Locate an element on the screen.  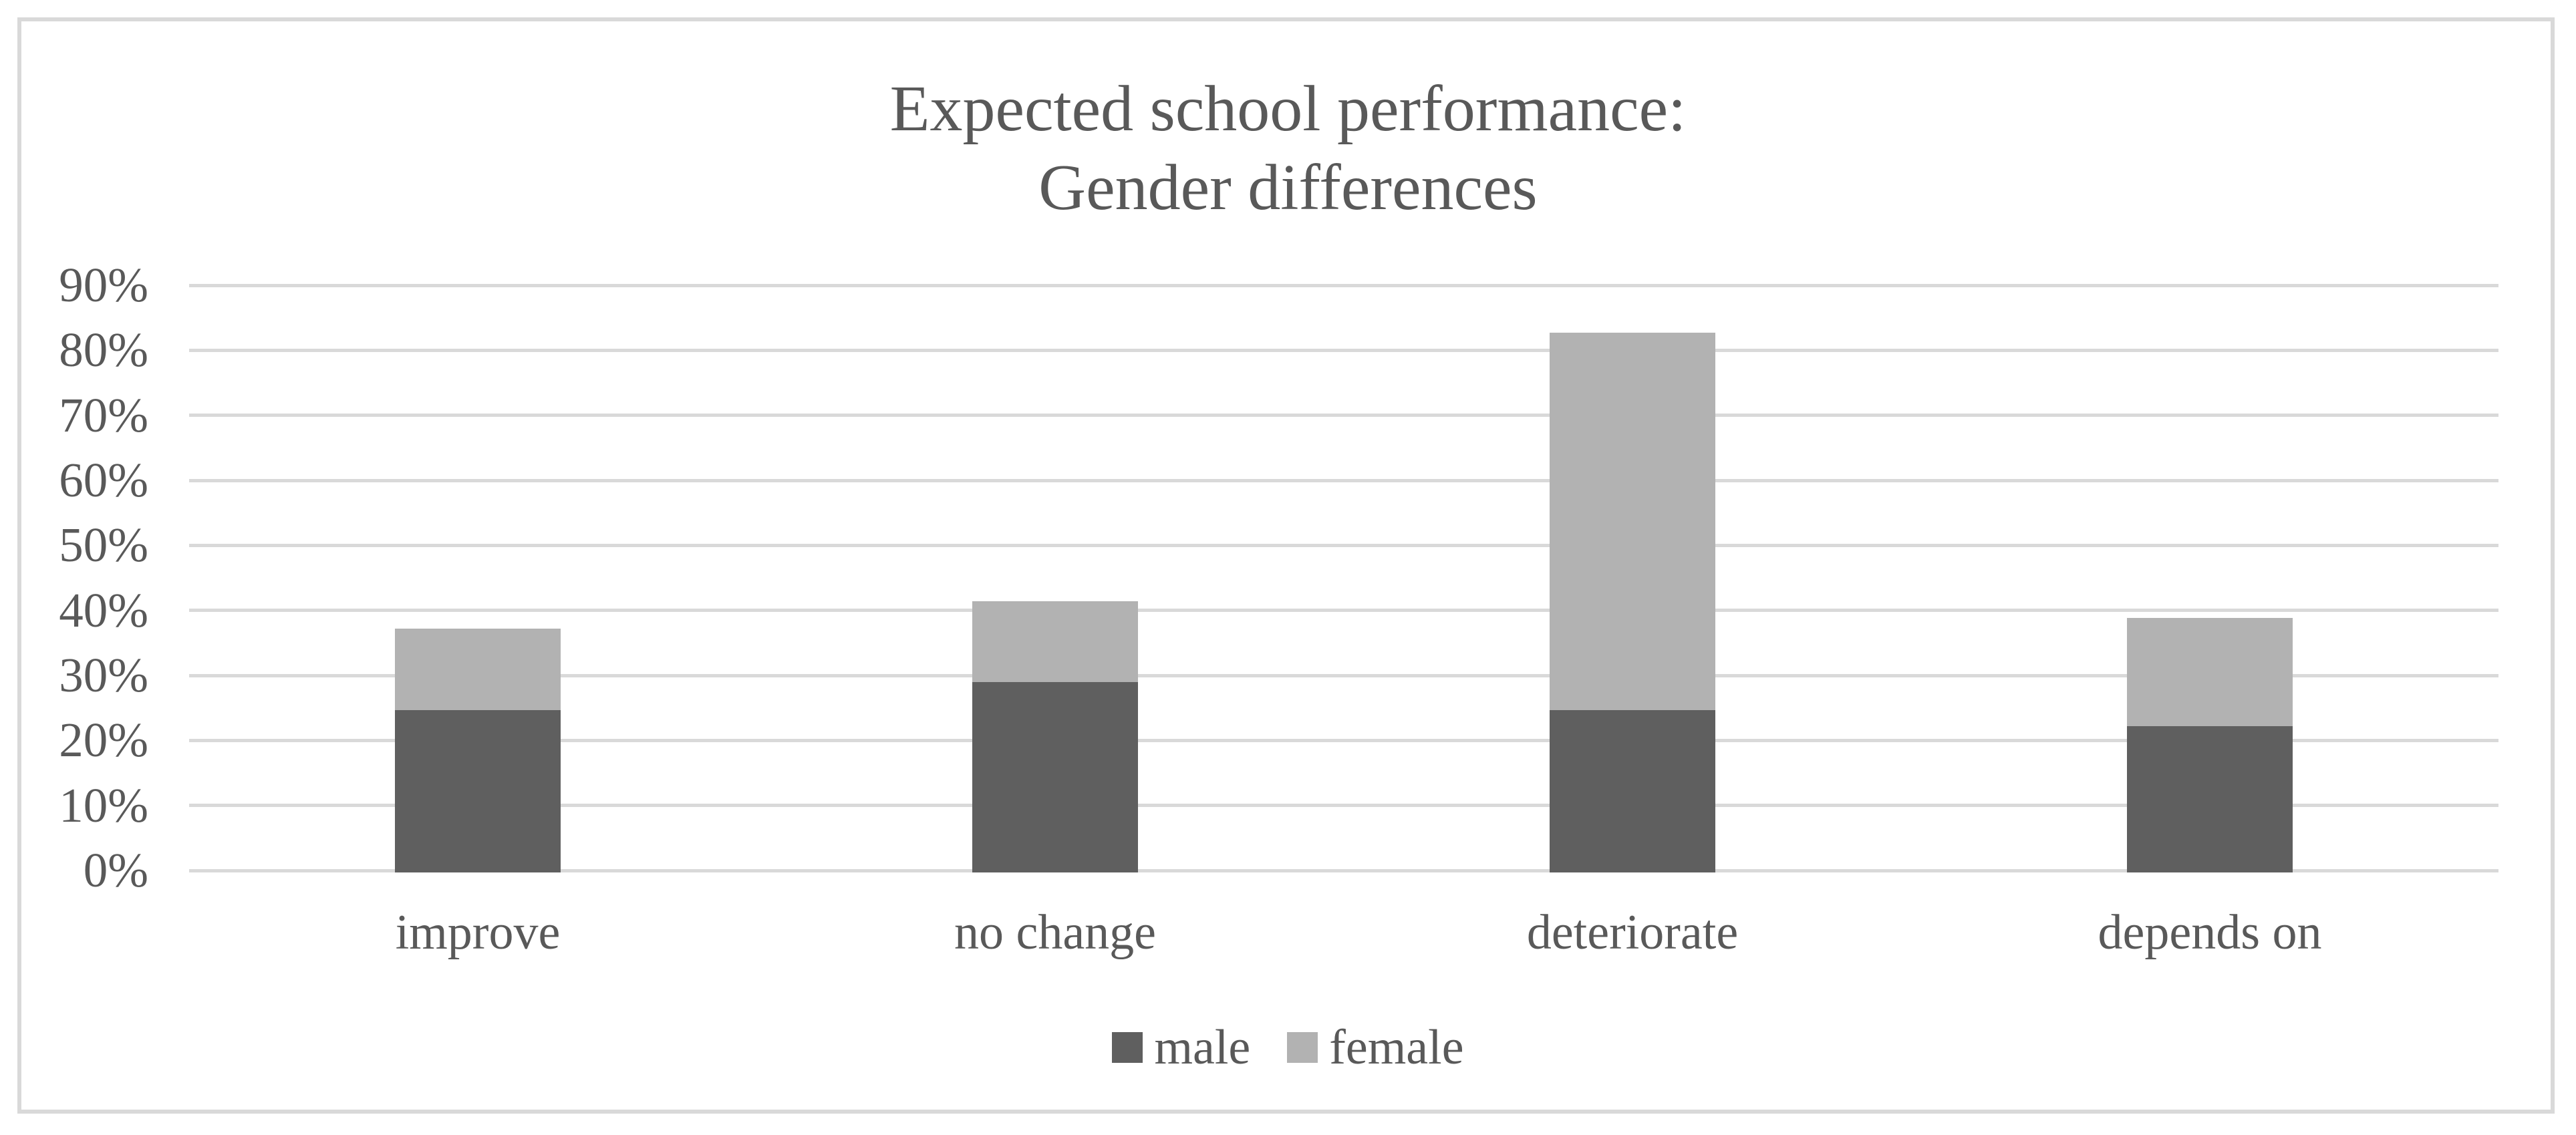
legend-item-male: male is located at coordinates (1181, 1047).